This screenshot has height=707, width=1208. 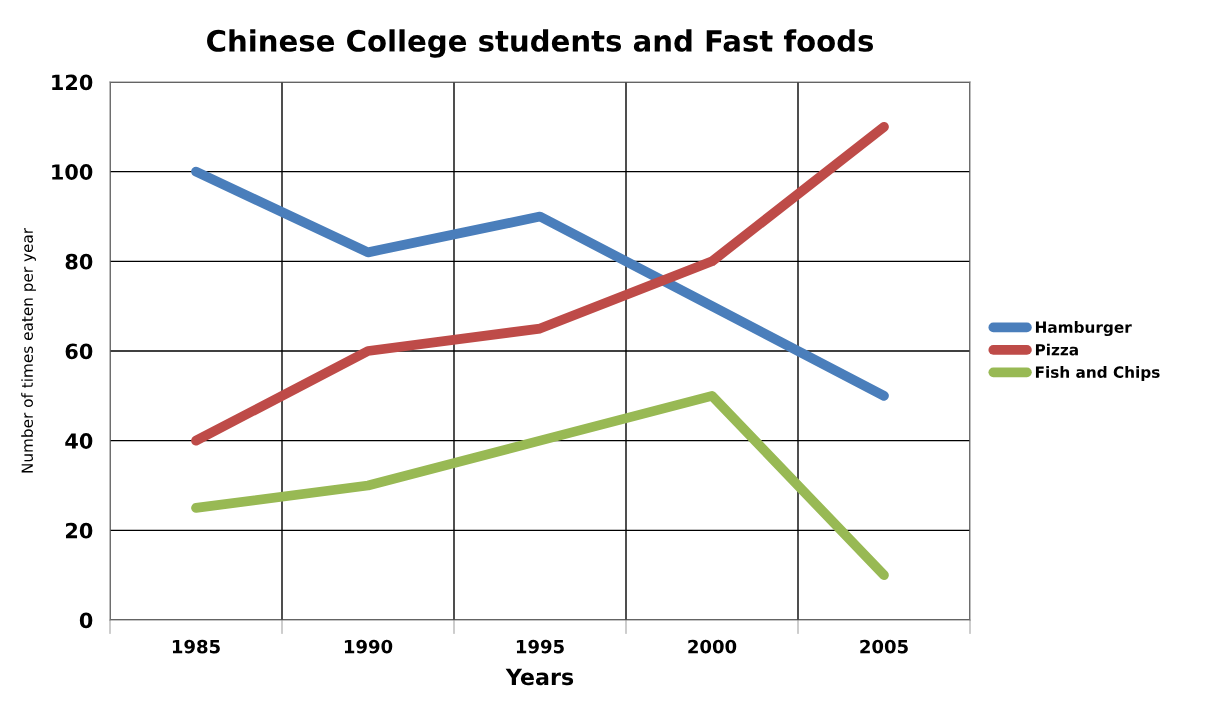 What do you see at coordinates (28, 350) in the screenshot?
I see `y-axis-title: Number of times eaten per year` at bounding box center [28, 350].